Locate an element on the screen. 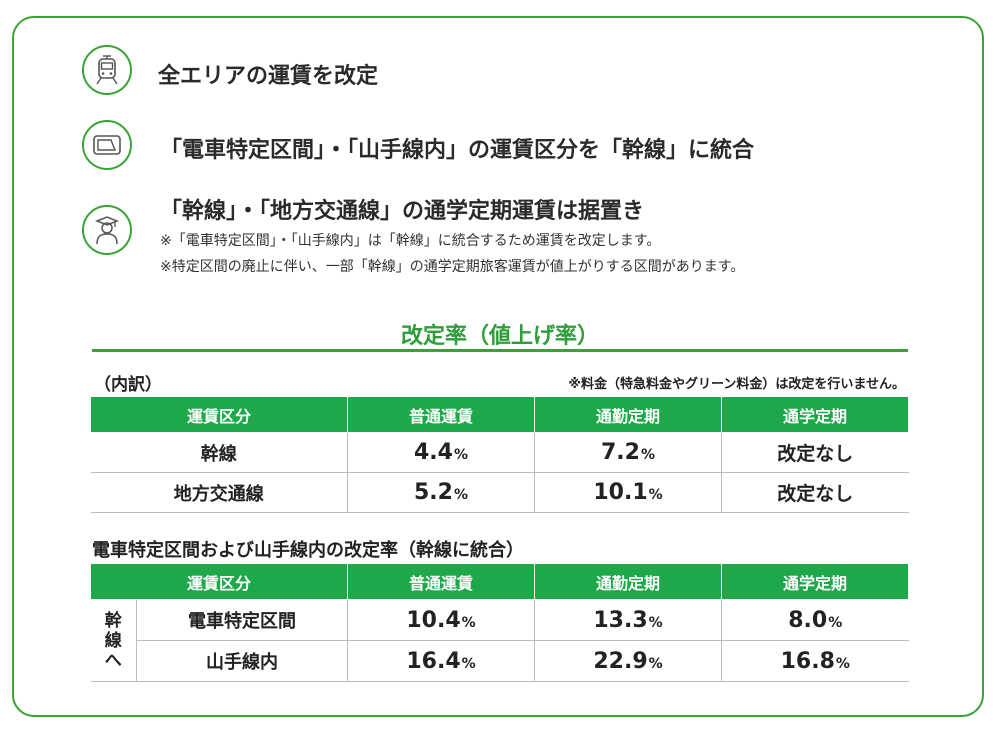 The image size is (1000, 737). item-title-fare-revision: 全エリアの運賃を改定 is located at coordinates (268, 76).